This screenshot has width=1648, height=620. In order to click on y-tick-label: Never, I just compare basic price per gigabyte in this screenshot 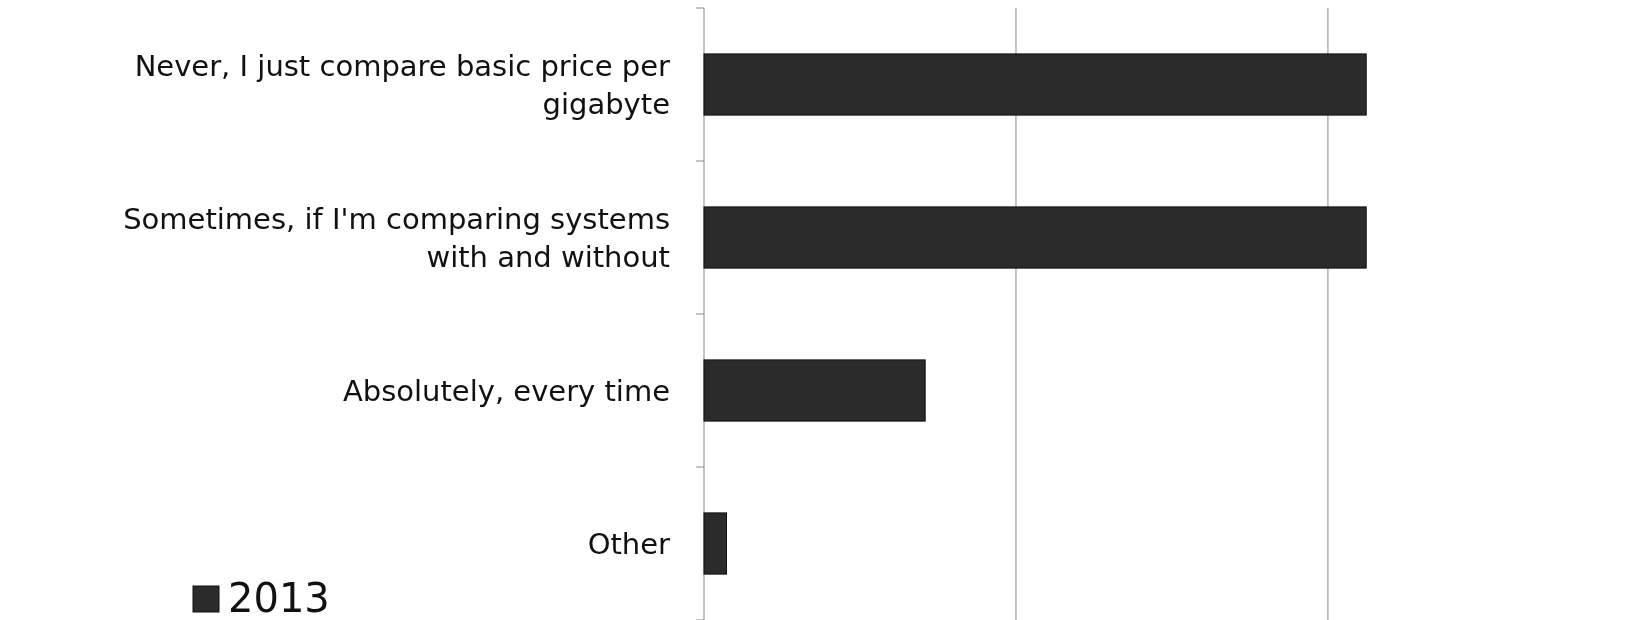, I will do `click(402, 84)`.